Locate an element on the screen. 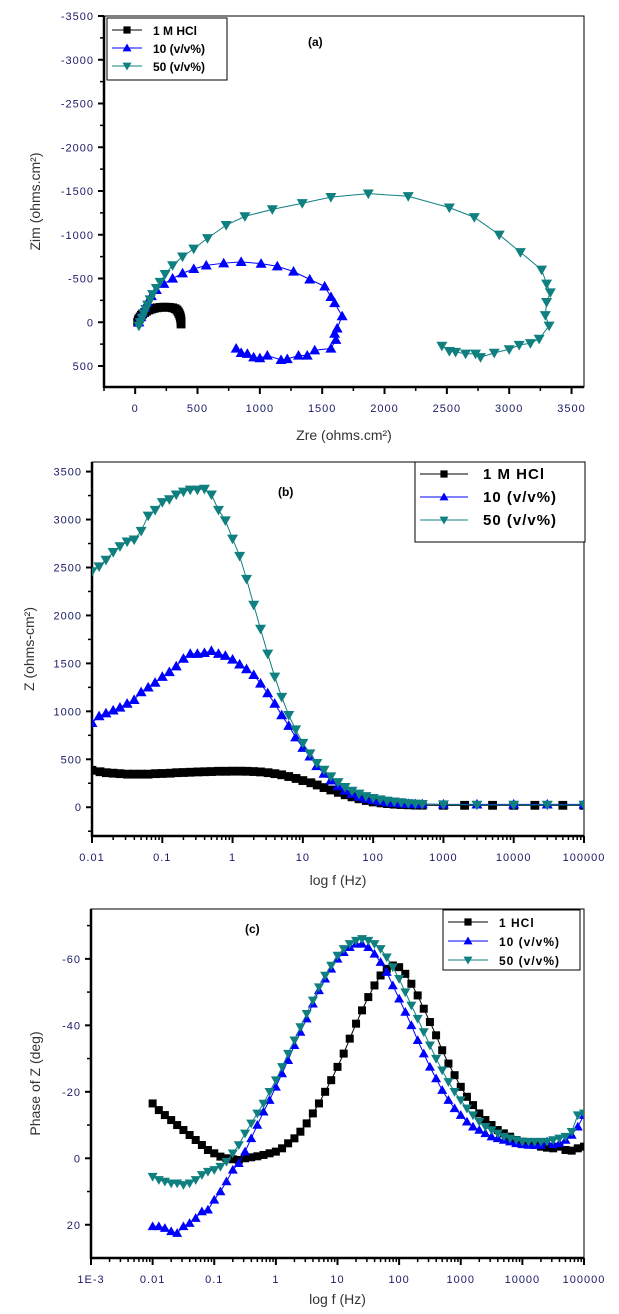 The image size is (619, 1314). x-tick-label: 1 is located at coordinates (232, 858).